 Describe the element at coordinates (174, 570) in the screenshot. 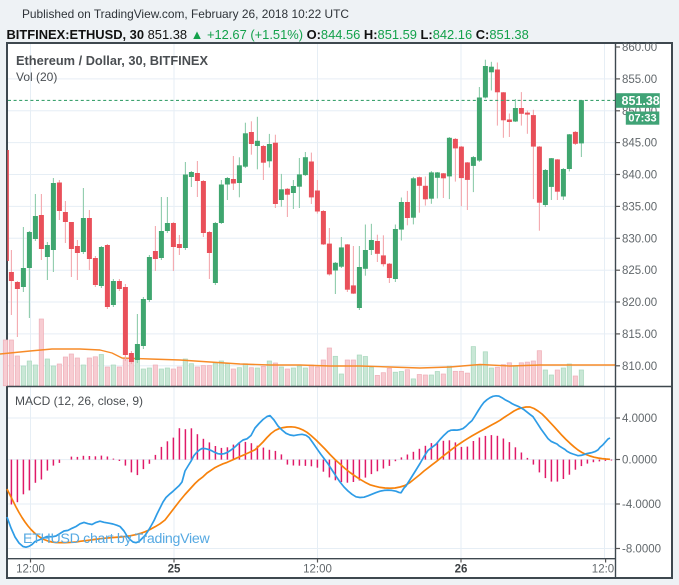

I see `svg-text: 25` at that location.